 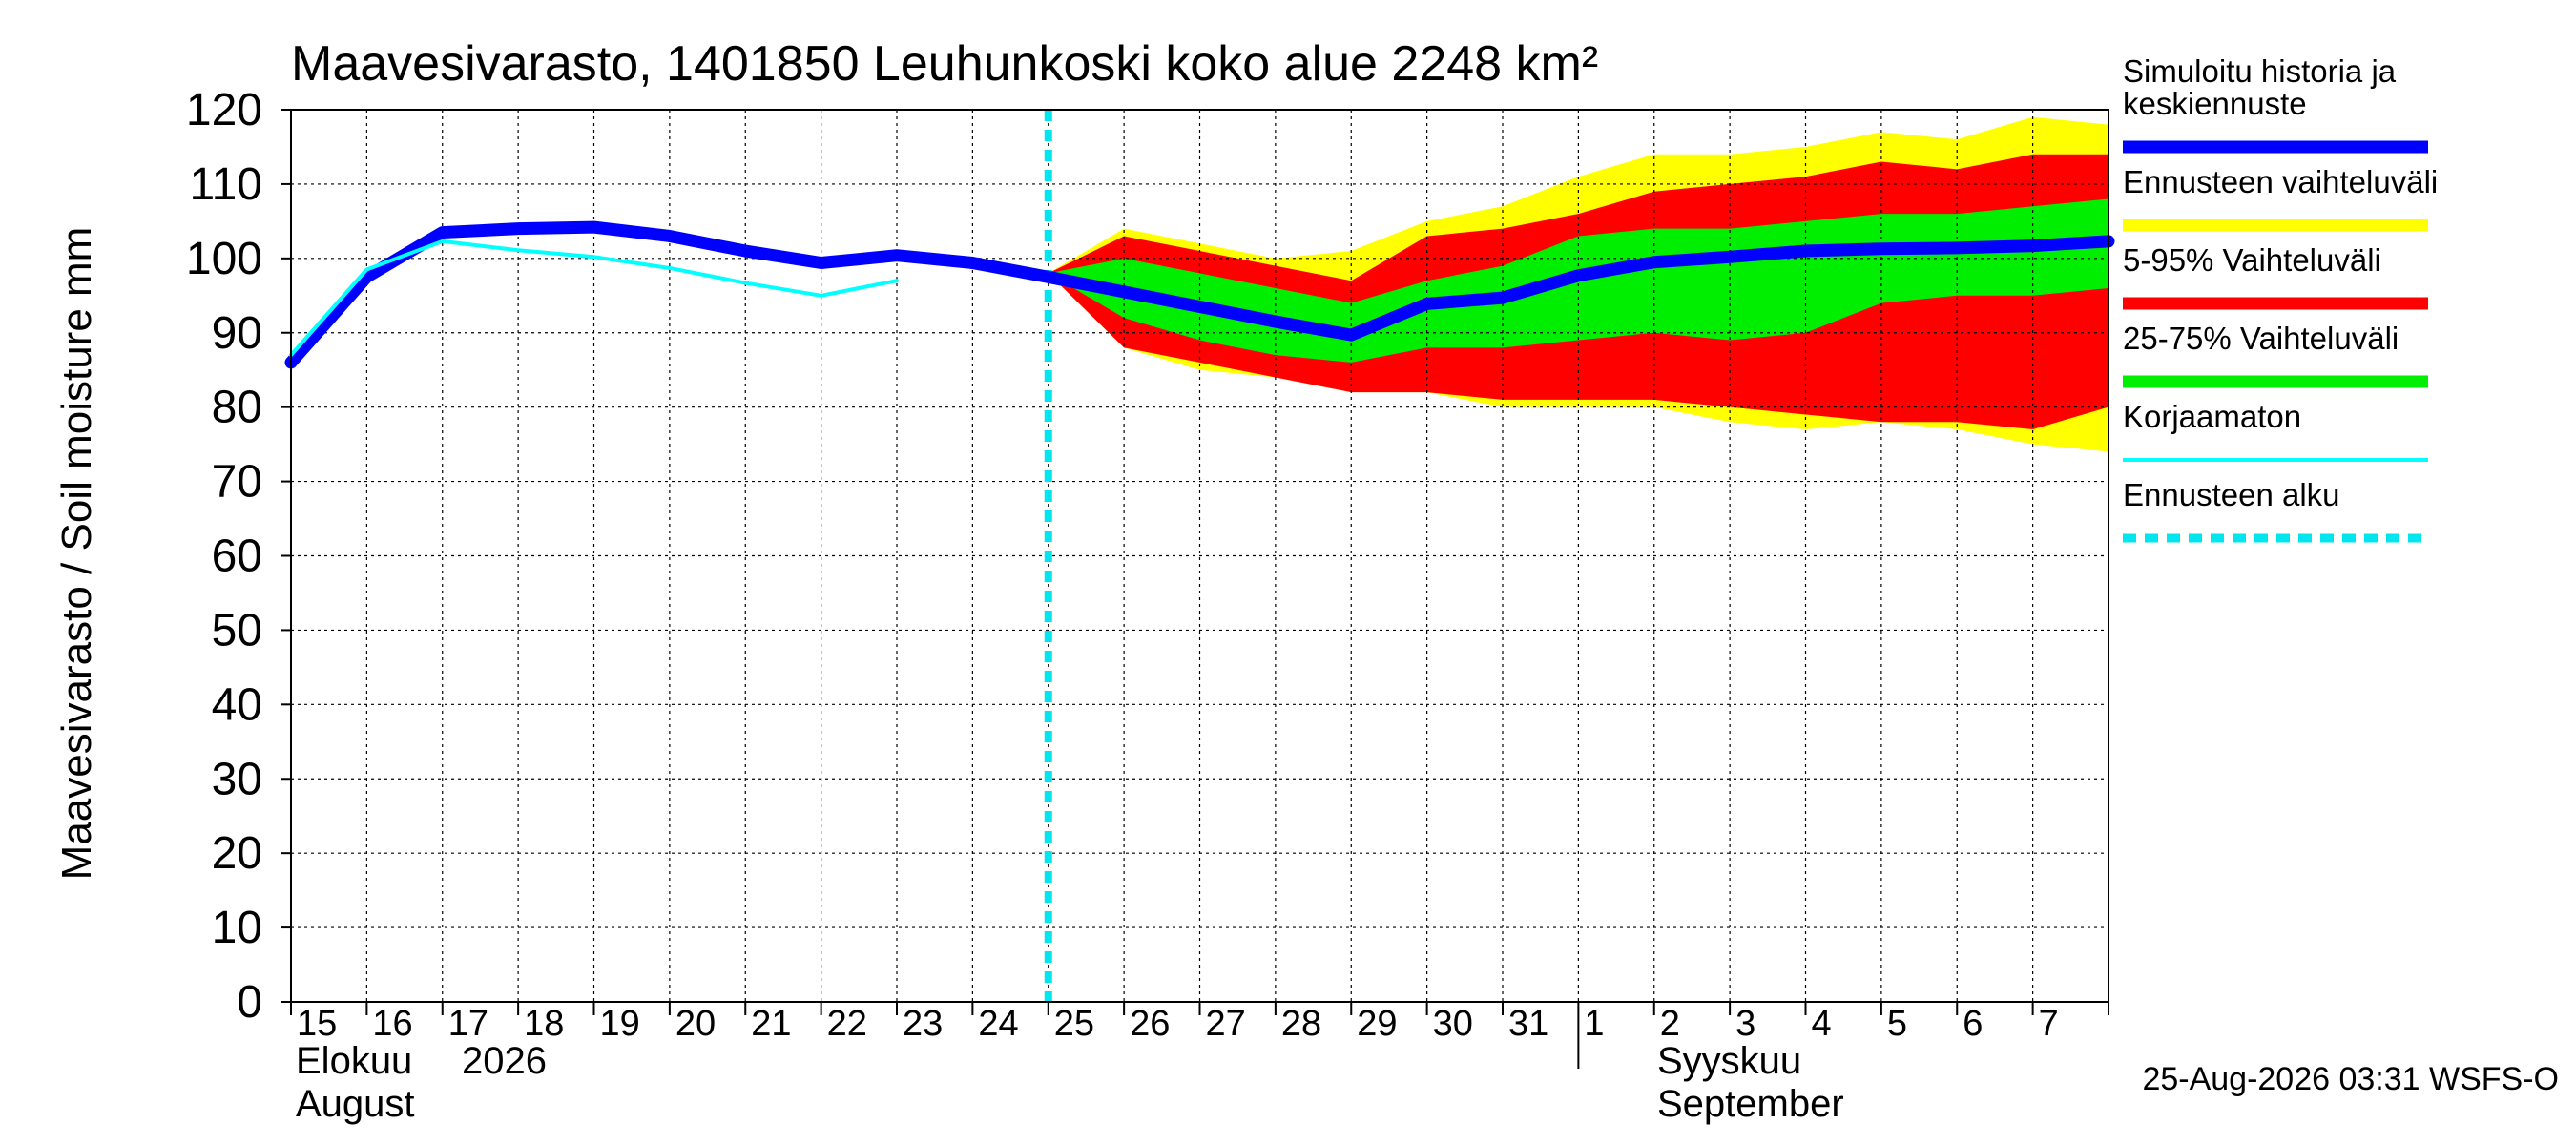 What do you see at coordinates (2350, 1079) in the screenshot?
I see `footer-timestamp: 25-Aug-2026 03:31 WSFS-O` at bounding box center [2350, 1079].